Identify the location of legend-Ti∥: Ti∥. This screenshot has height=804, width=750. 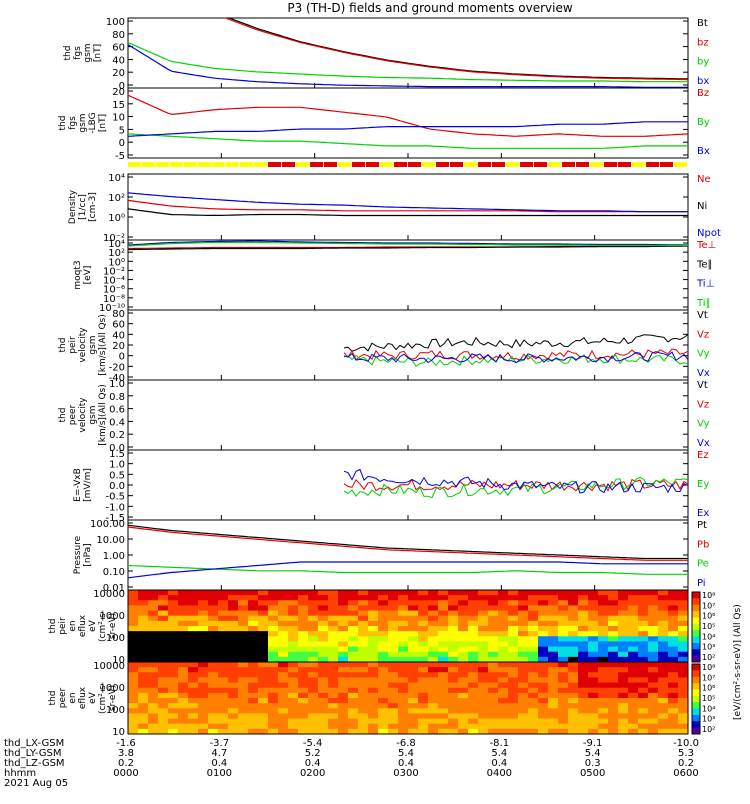
(703, 303).